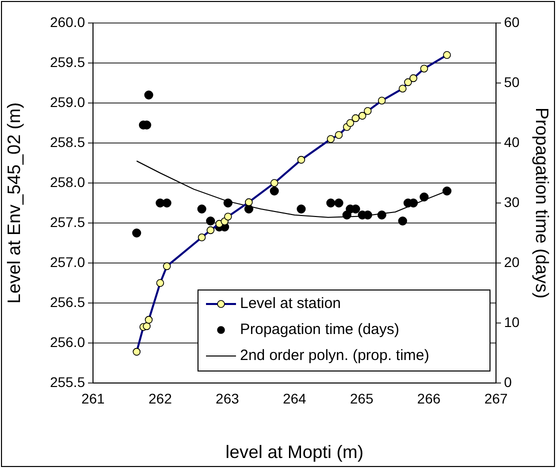 This screenshot has height=468, width=556. Describe the element at coordinates (68, 382) in the screenshot. I see `y-tick-label: 255.5` at that location.